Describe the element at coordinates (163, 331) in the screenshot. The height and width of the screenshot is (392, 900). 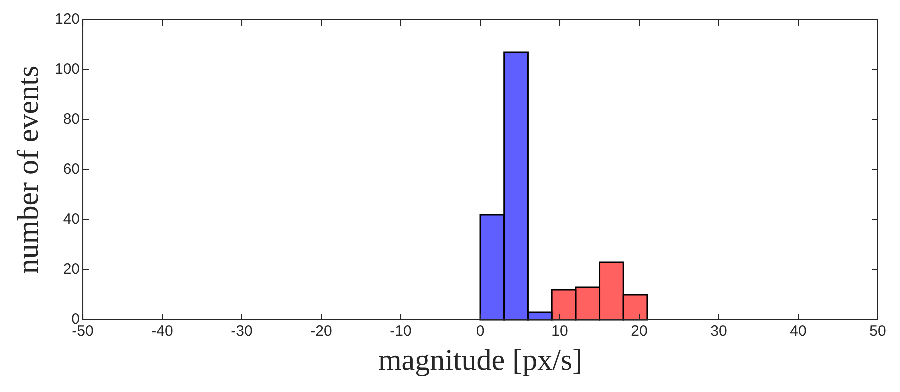
I see `x-tick-label: -40` at that location.